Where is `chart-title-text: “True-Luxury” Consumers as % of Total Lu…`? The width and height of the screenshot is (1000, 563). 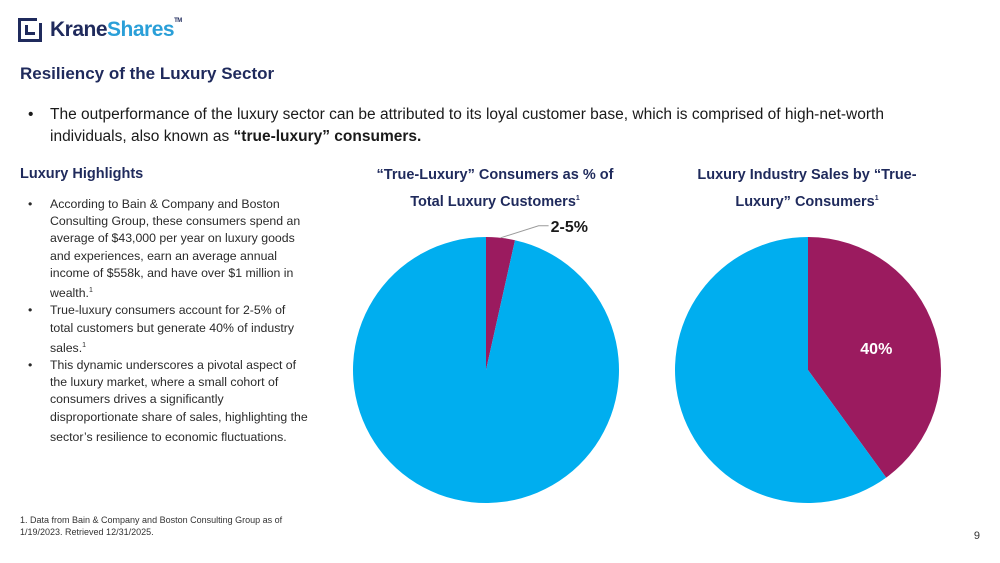 chart-title-text: “True-Luxury” Consumers as % of Total Lu… is located at coordinates (495, 188).